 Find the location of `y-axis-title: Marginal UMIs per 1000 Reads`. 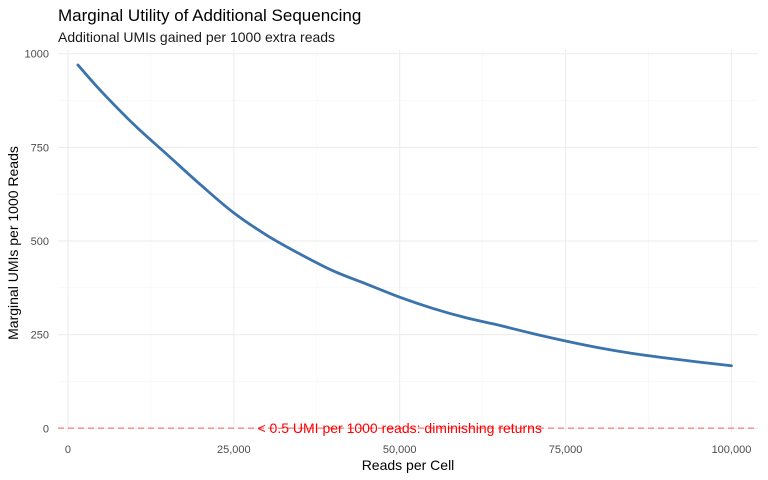

y-axis-title: Marginal UMIs per 1000 Reads is located at coordinates (13, 243).